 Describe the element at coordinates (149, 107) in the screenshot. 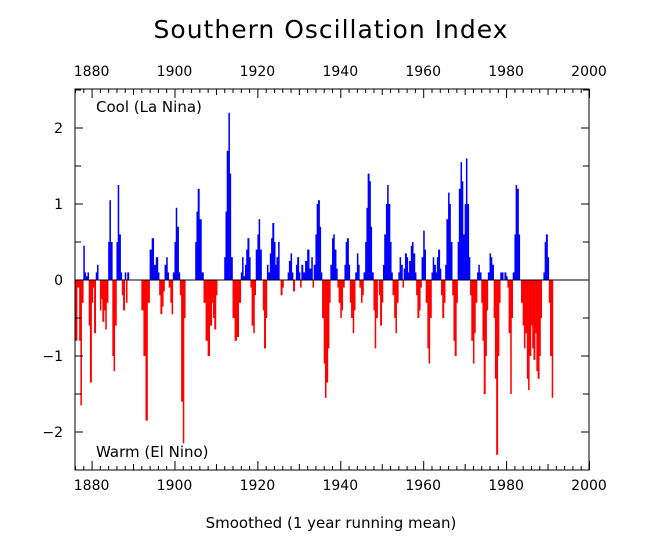

I see `annotation-cool: Cool (La Nina)` at that location.